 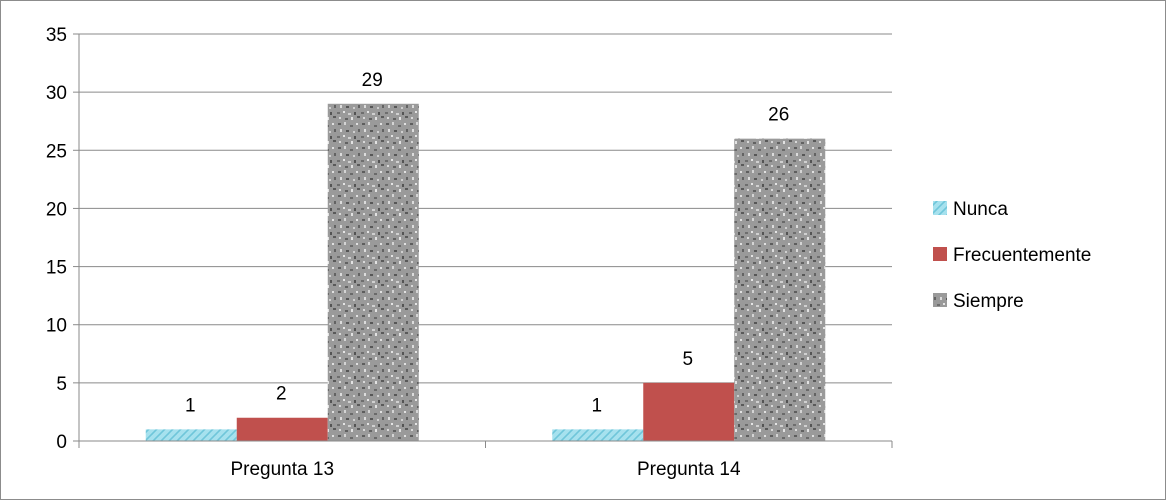 What do you see at coordinates (61, 384) in the screenshot?
I see `y-tick-label: 5` at bounding box center [61, 384].